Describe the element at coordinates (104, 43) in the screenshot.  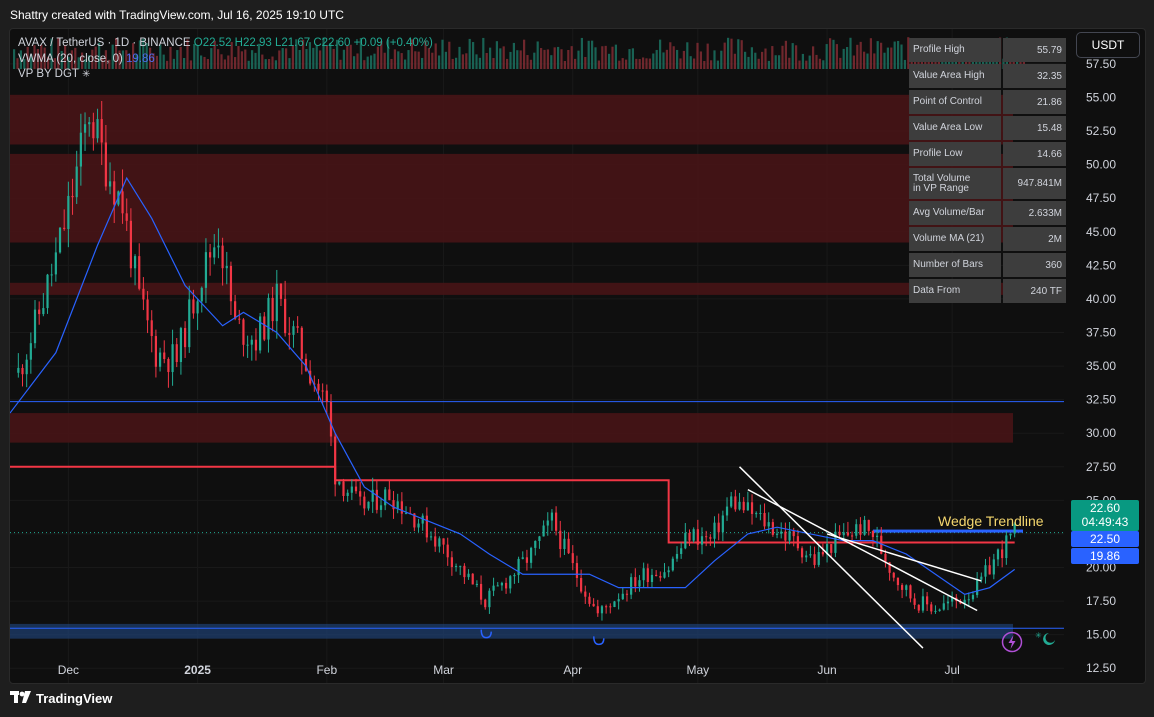
I see `legend-symbol: AVAX / TetherUS · 1D · BINANCE` at that location.